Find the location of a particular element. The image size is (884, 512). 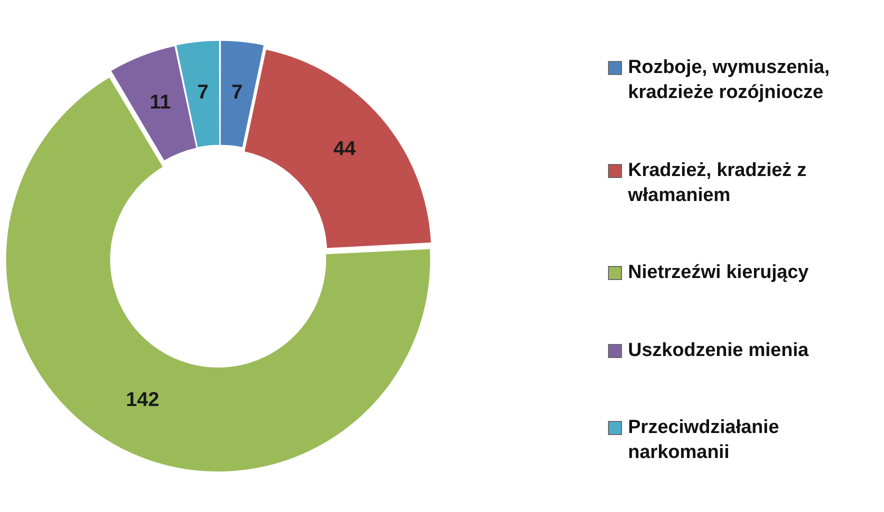

legend-label: Uszkodzenie mienia is located at coordinates (718, 350).